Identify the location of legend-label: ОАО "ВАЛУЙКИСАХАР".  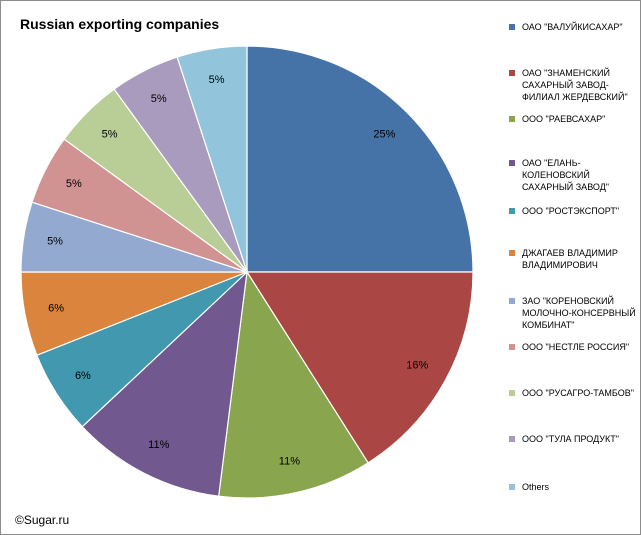
(572, 27).